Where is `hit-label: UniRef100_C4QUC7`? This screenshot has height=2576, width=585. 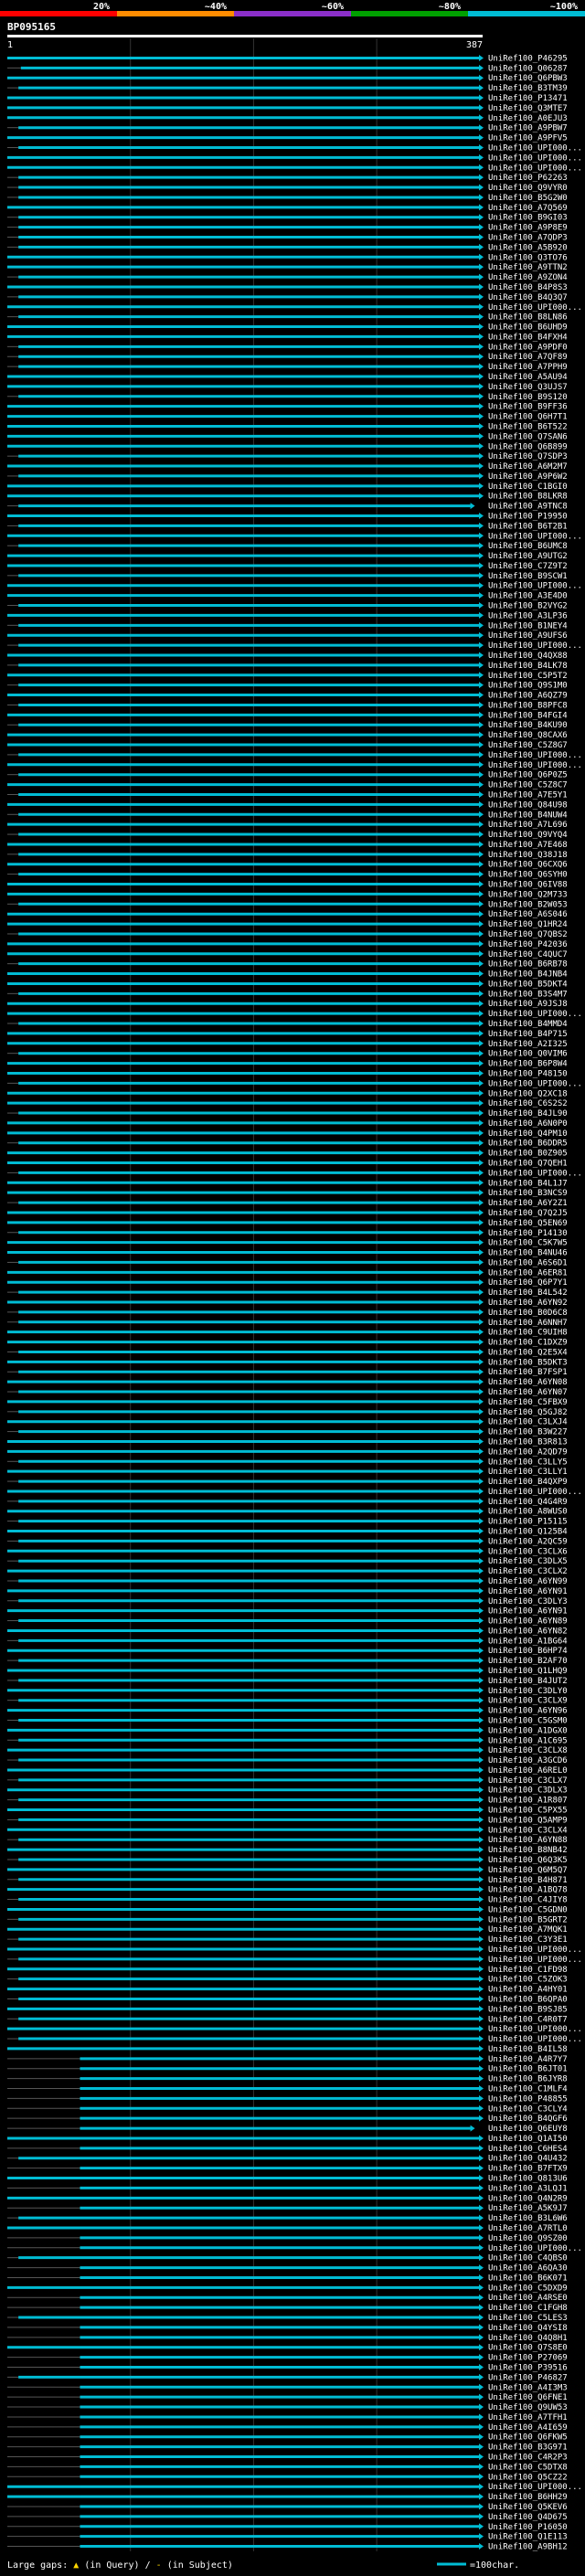
hit-label: UniRef100_C4QUC7 is located at coordinates (528, 954).